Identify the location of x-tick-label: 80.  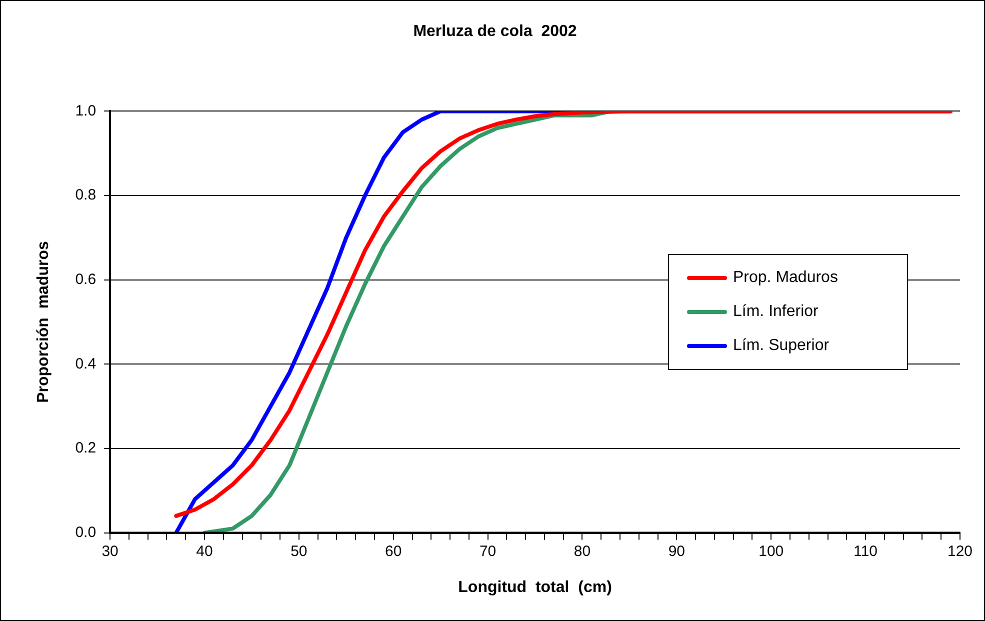
(582, 551).